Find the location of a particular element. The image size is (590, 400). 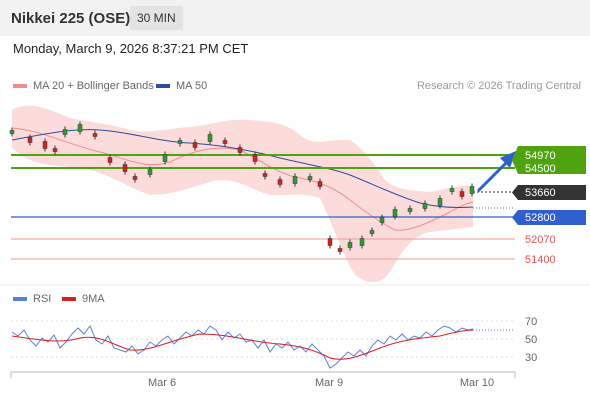

x-axis-label-mar10: Mar 10 is located at coordinates (477, 383).